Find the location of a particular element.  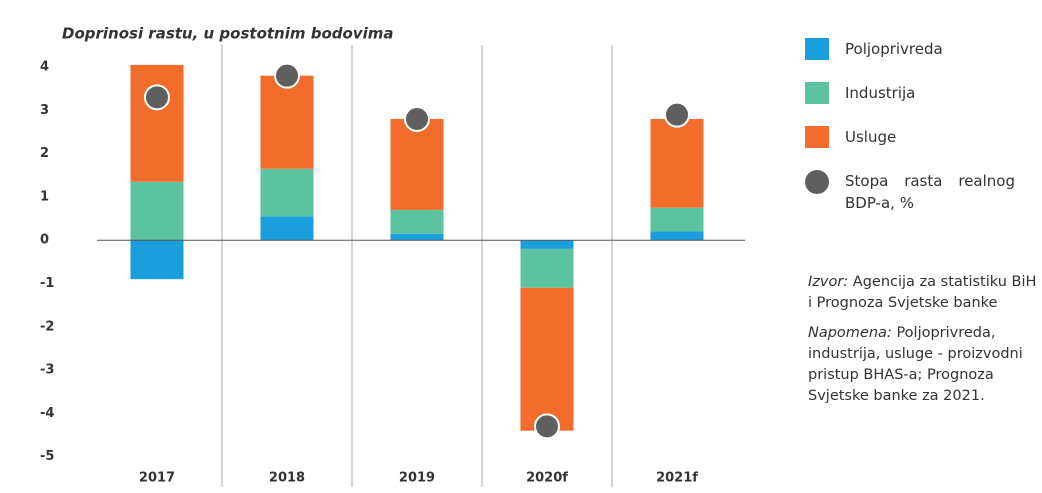

legend-item: Stopa rasta realnog BDP-a, % is located at coordinates (920, 192).